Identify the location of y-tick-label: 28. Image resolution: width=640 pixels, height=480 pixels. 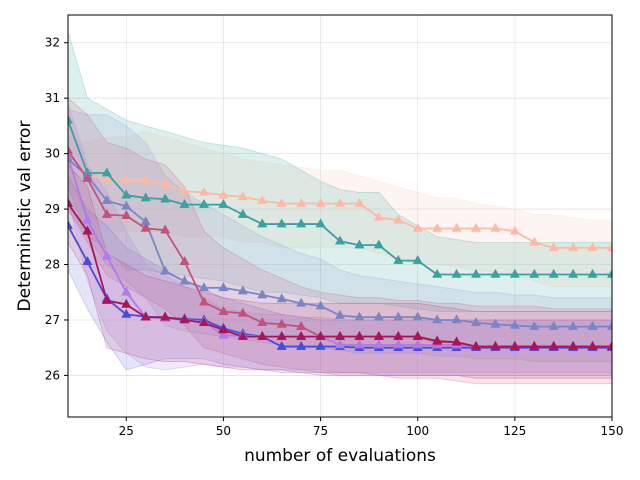
(52, 265).